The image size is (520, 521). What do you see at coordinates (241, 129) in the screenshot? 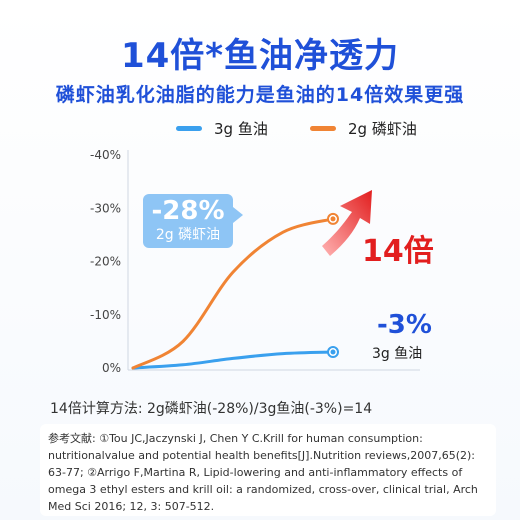
I see `legend-label-fish-oil: 3g 鱼油` at bounding box center [241, 129].